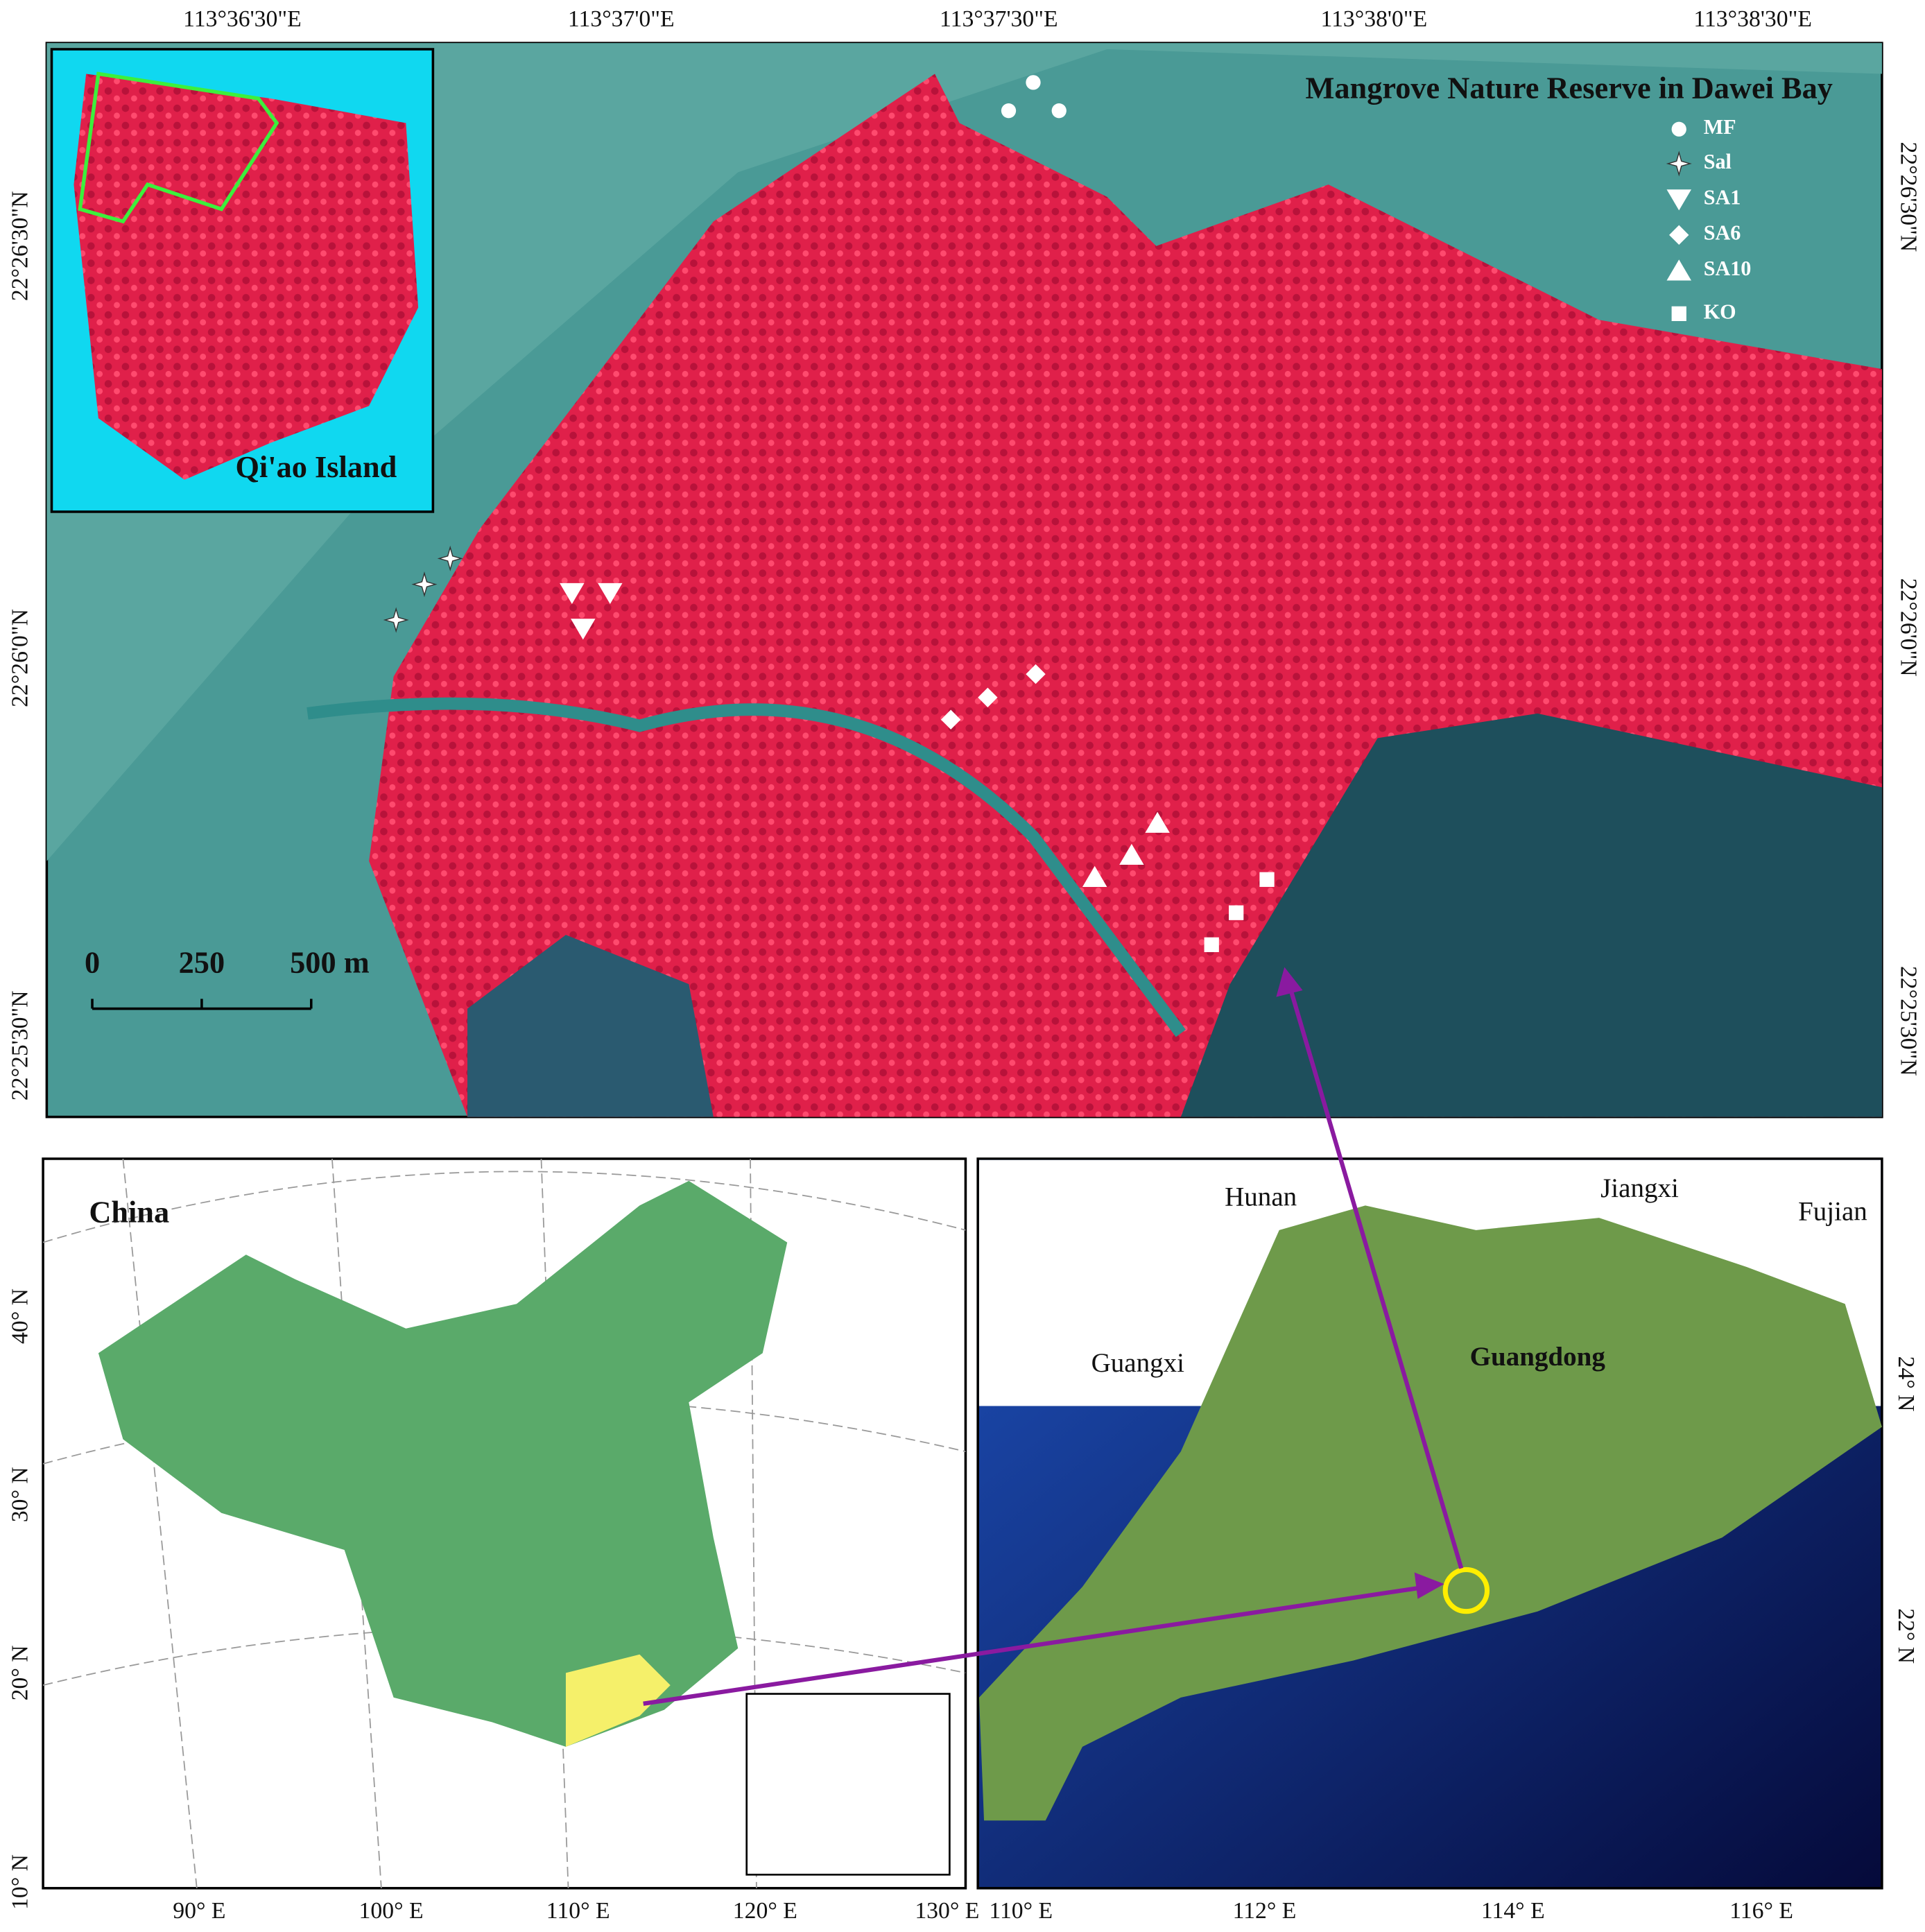 Image resolution: width=1925 pixels, height=1932 pixels. What do you see at coordinates (1906, 1384) in the screenshot?
I see `lat-label: 24° N` at bounding box center [1906, 1384].